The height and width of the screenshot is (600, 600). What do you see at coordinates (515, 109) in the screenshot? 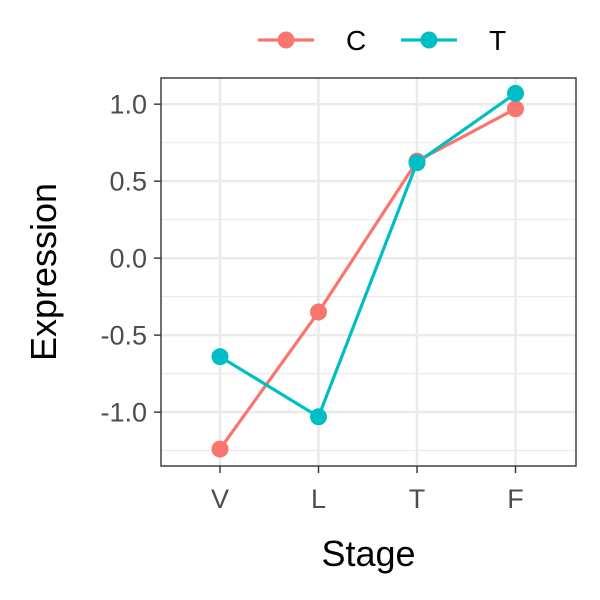
I see `data-point-C-F` at bounding box center [515, 109].